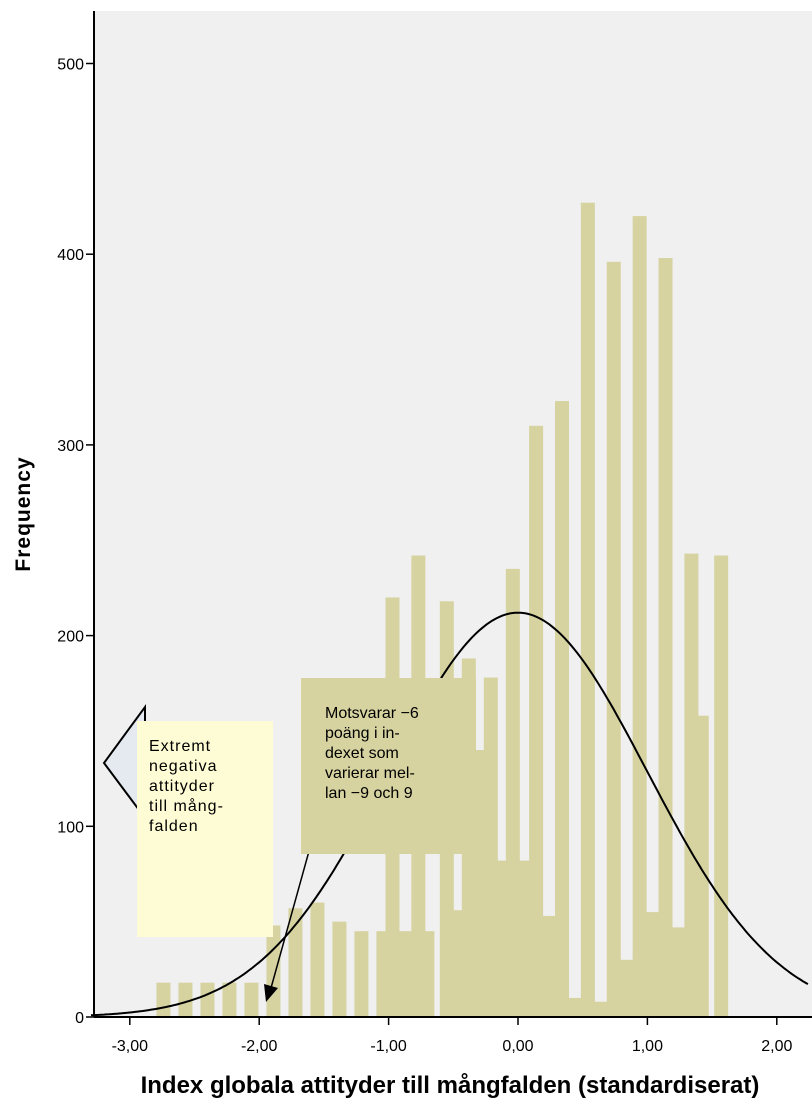  Describe the element at coordinates (70, 446) in the screenshot. I see `y-tick-label: 300` at that location.